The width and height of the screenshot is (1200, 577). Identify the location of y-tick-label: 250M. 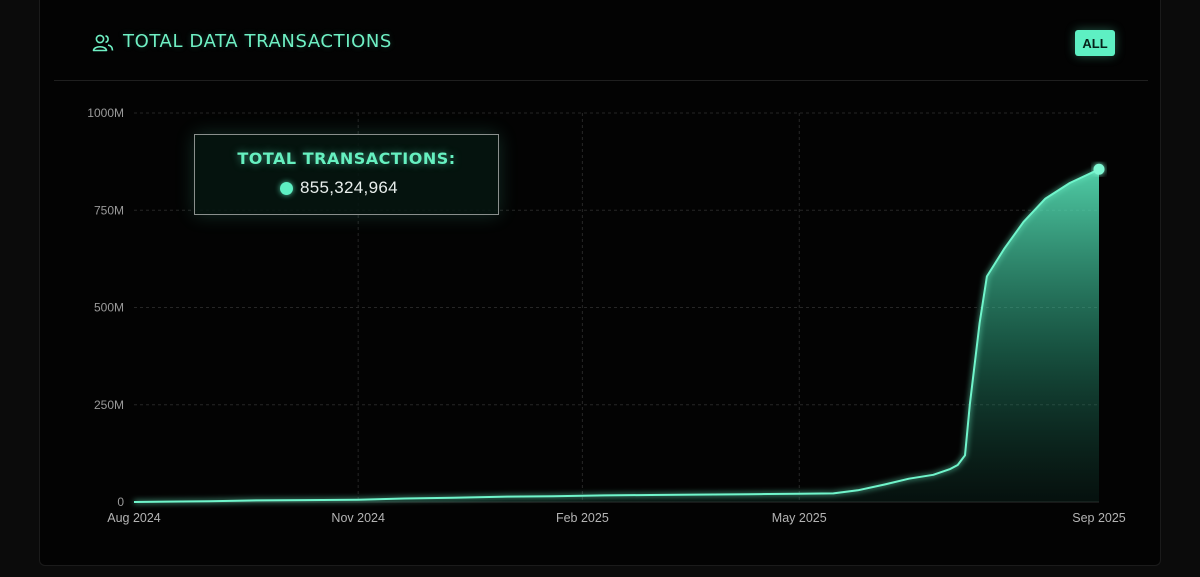
(109, 405).